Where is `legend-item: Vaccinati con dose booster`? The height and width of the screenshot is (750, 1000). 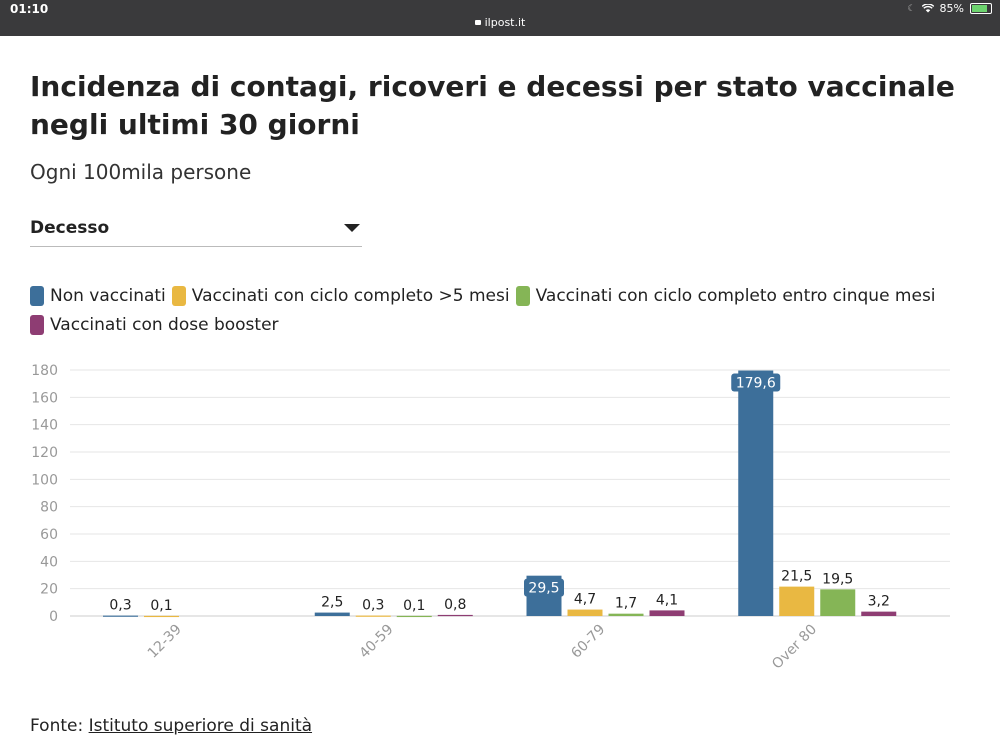
legend-item: Vaccinati con dose booster is located at coordinates (154, 325).